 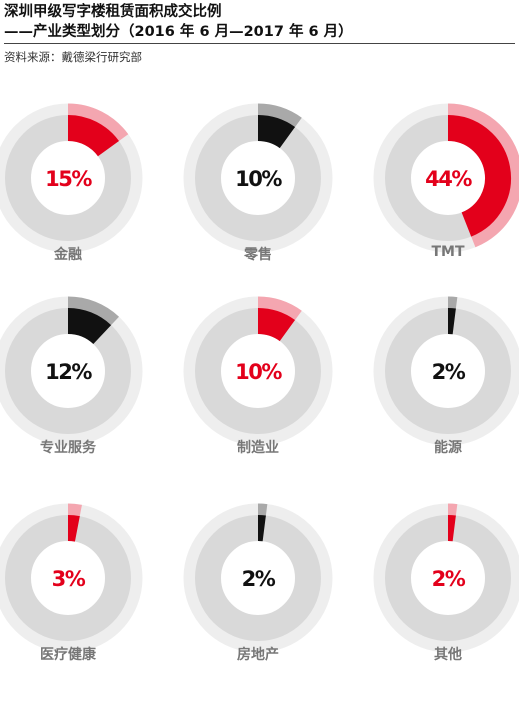 I want to click on donut-cell: 10% 零售, so click(x=258, y=203).